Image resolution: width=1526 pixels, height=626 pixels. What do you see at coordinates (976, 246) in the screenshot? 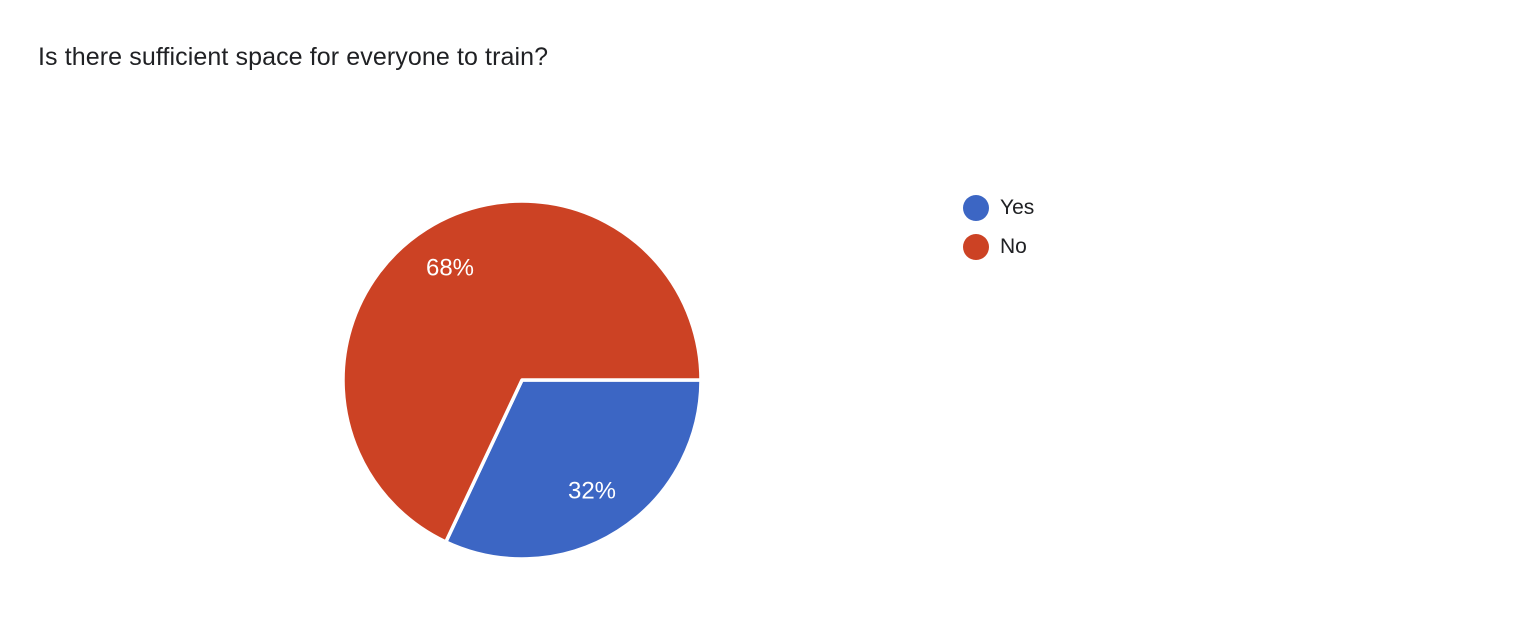
I see `circle-swatch-icon-no` at bounding box center [976, 246].